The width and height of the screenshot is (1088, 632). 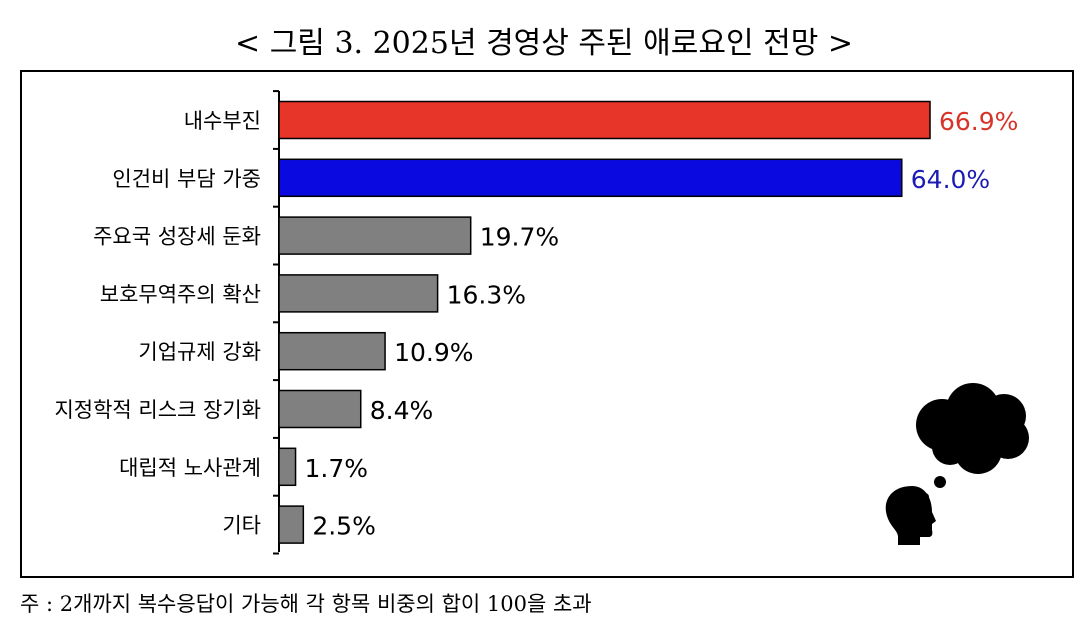 I want to click on category-label: 인건비 부담 가중, so click(x=186, y=179).